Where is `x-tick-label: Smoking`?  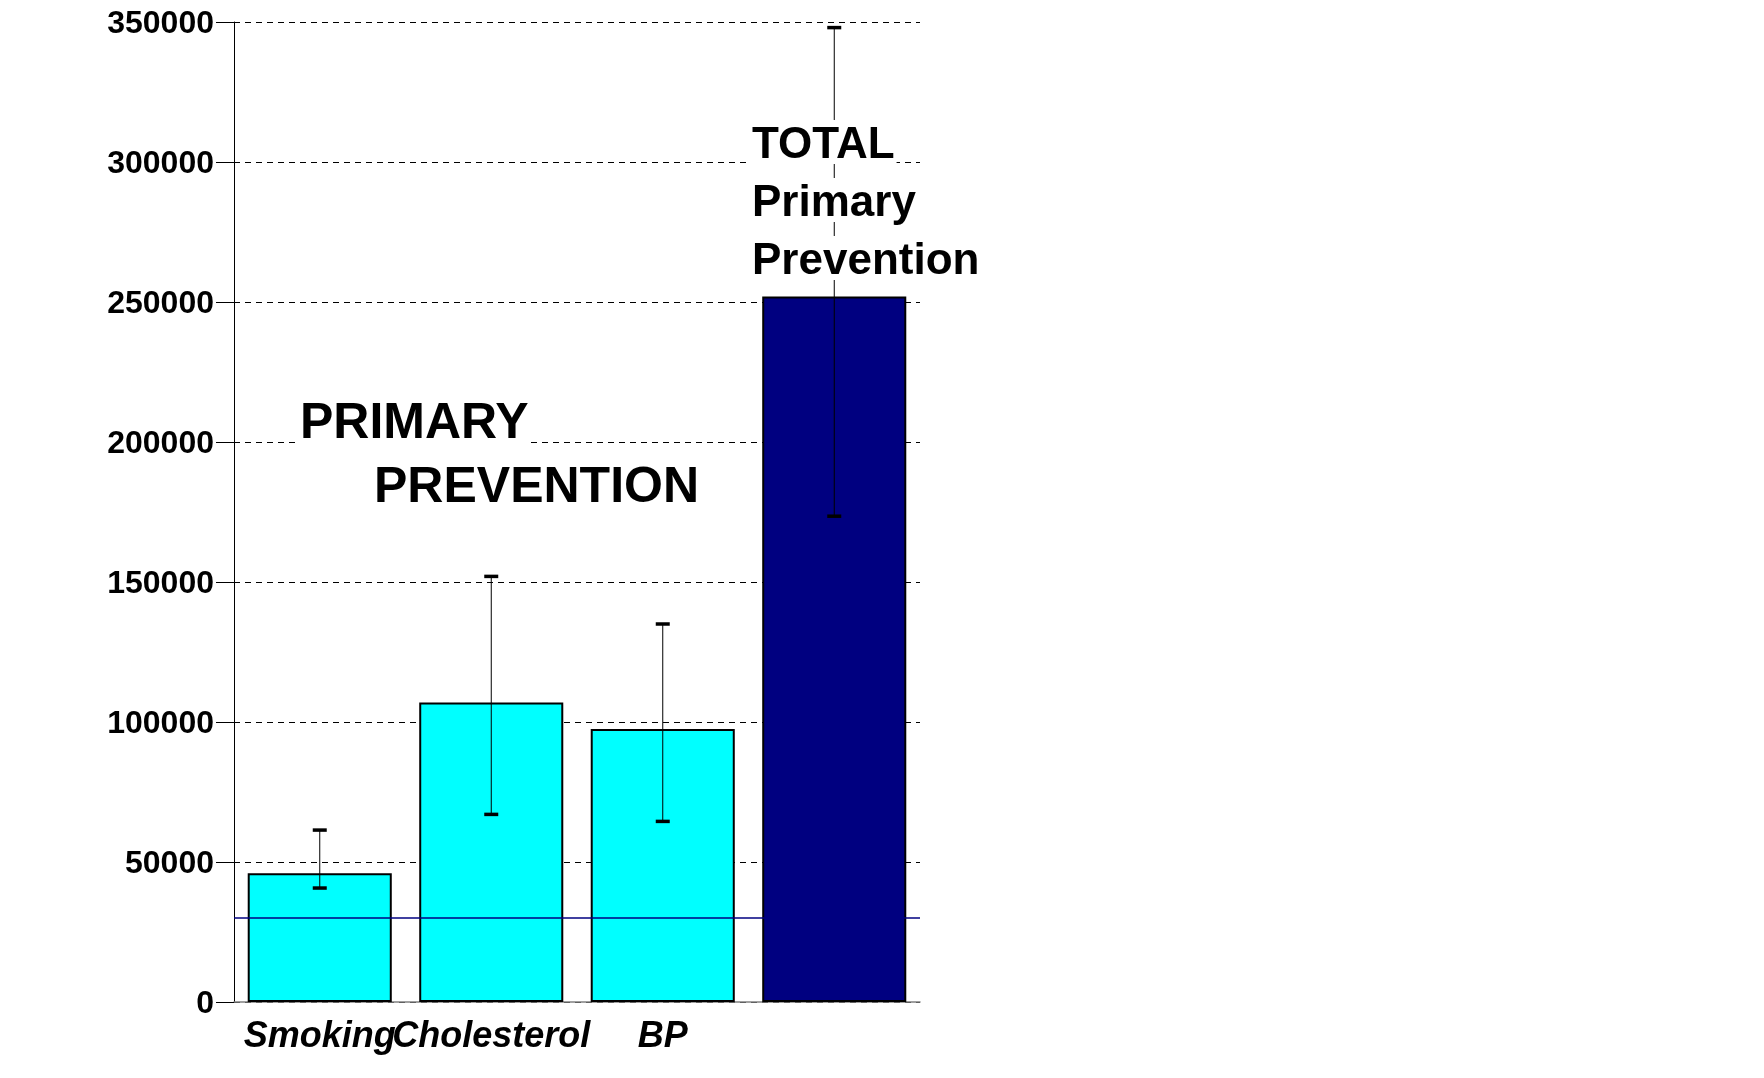
x-tick-label: Smoking is located at coordinates (319, 1034).